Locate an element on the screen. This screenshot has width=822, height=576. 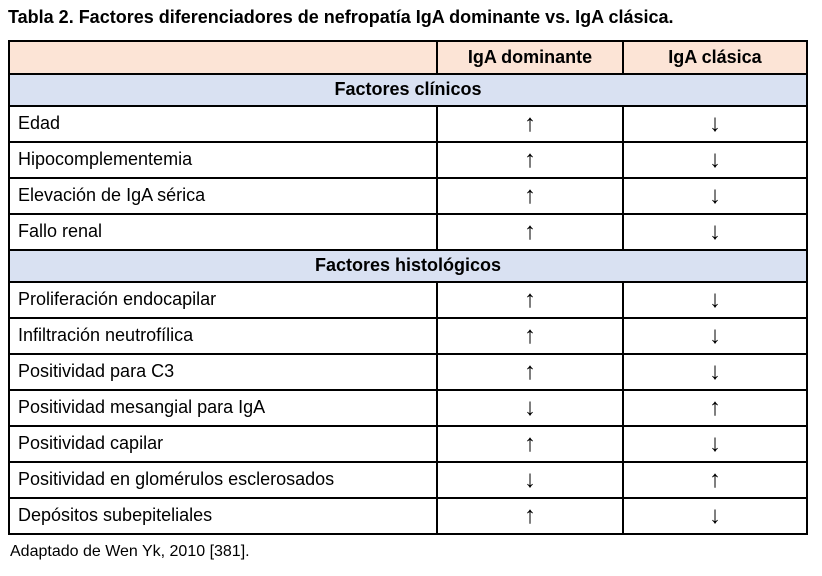
table-row: Hipocomplementemia ↑ ↓ is located at coordinates (408, 159).